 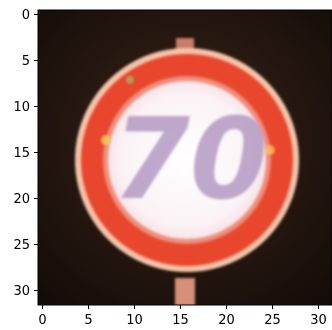 What do you see at coordinates (134, 320) in the screenshot?
I see `x-tick-label: 10` at bounding box center [134, 320].